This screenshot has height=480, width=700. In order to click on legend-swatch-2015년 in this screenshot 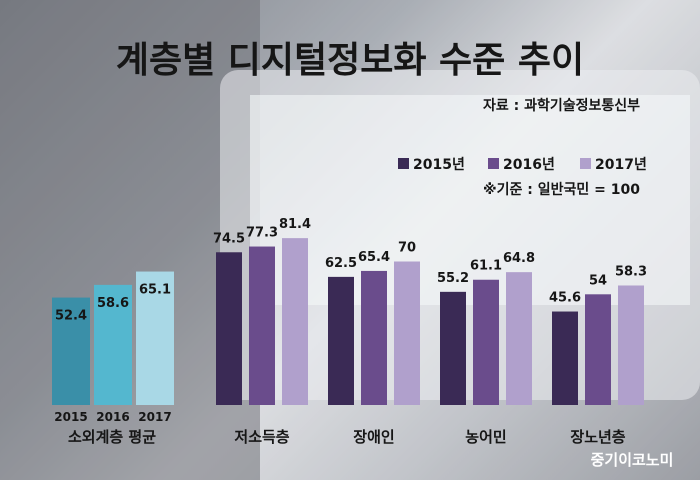, I will do `click(403, 163)`.